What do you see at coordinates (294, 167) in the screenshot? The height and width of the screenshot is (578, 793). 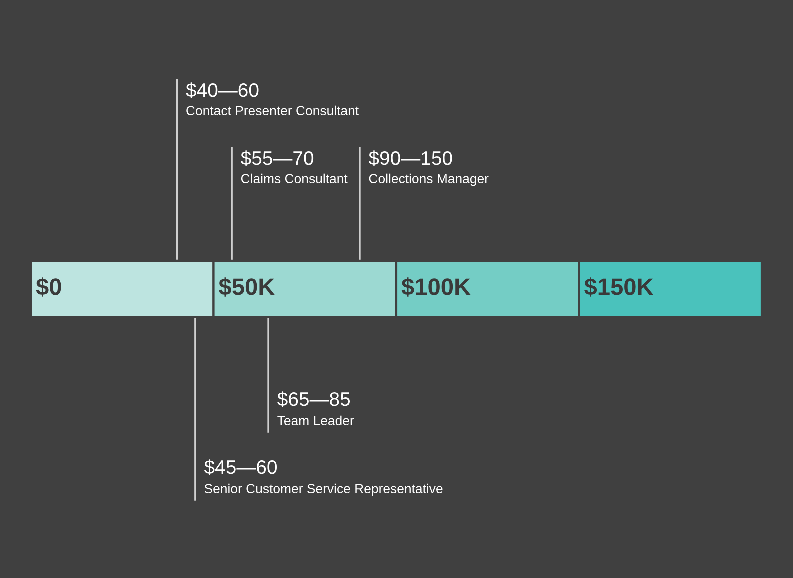 I see `ref-line-label: $55—70 Claims Consultant` at bounding box center [294, 167].